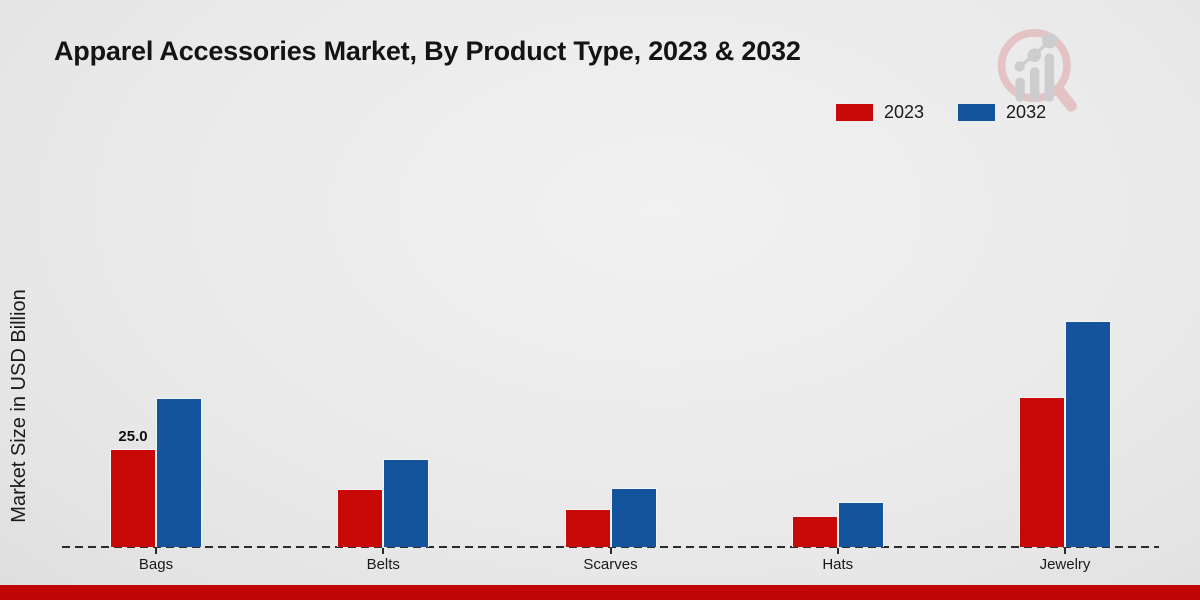 The height and width of the screenshot is (600, 1200). What do you see at coordinates (838, 564) in the screenshot?
I see `category-label-hats: Hats` at bounding box center [838, 564].